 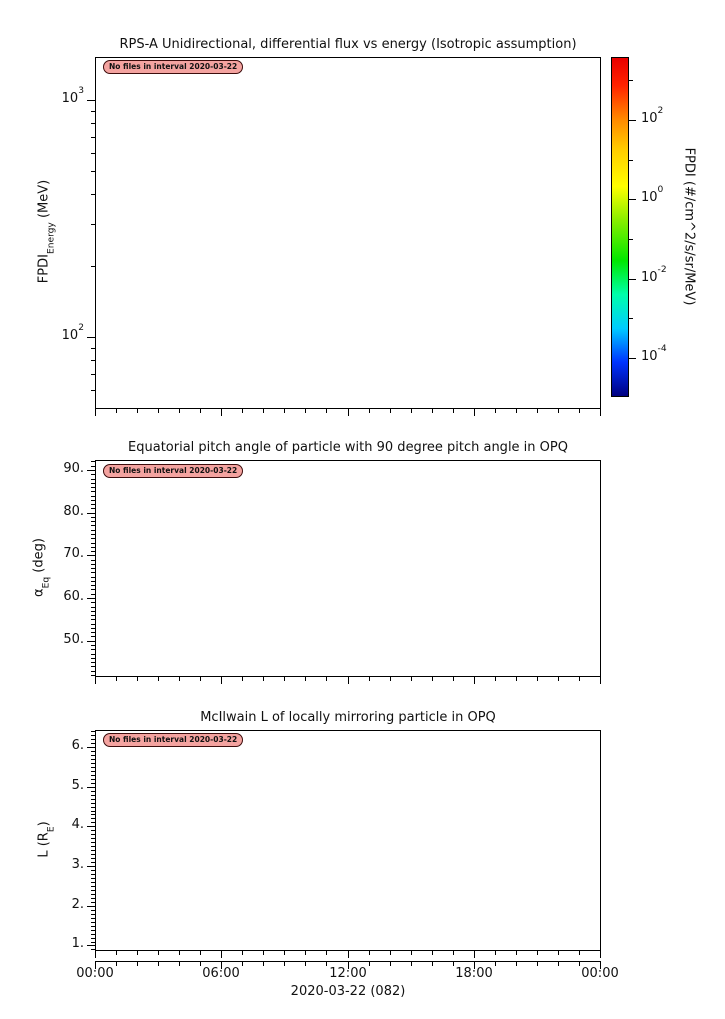 What do you see at coordinates (77, 943) in the screenshot?
I see `y-tick-label: 1.` at bounding box center [77, 943].